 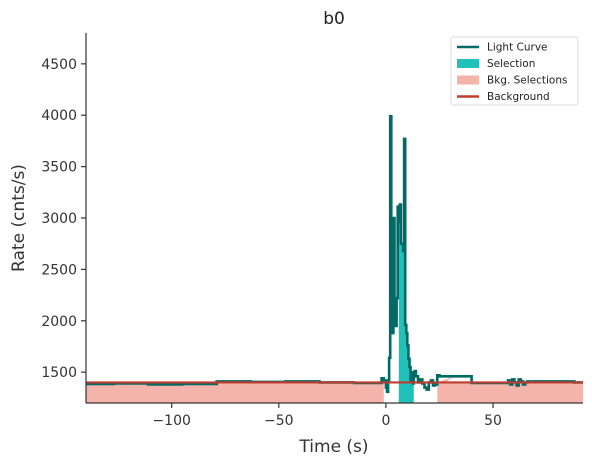 I want to click on bkg-selections-layer, so click(x=334, y=389).